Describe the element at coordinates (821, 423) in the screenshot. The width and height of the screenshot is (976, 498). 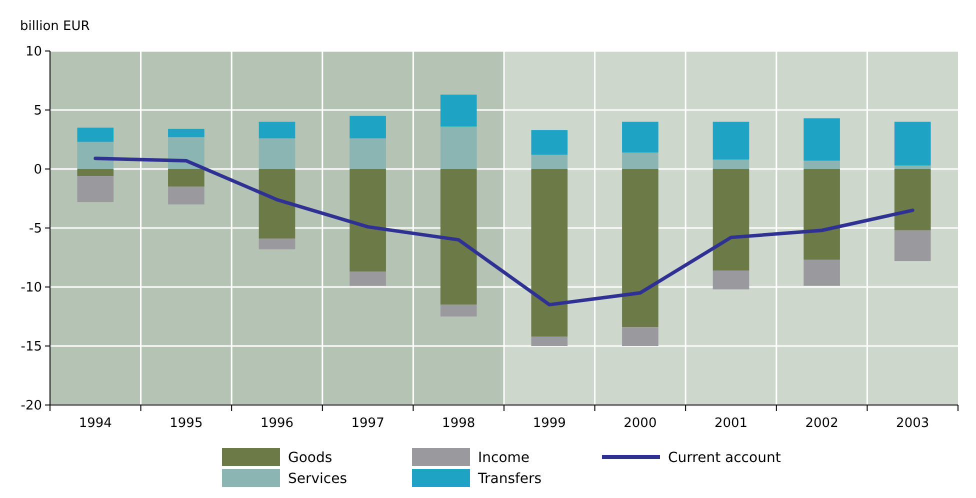
I see `x-tick-label: 2002` at that location.